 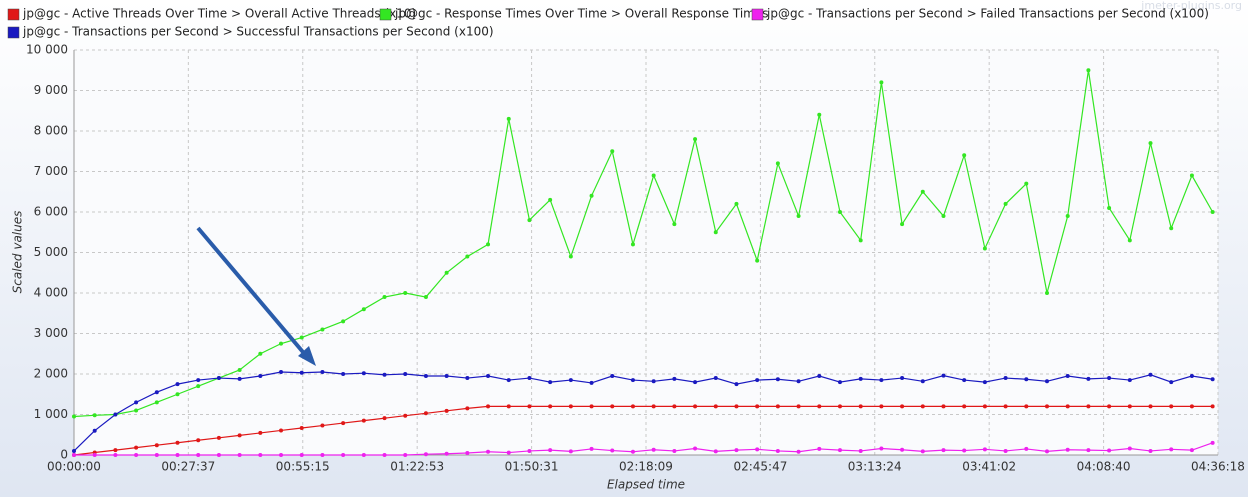 I want to click on watermark: jmeter-plugins.org, so click(x=1191, y=6).